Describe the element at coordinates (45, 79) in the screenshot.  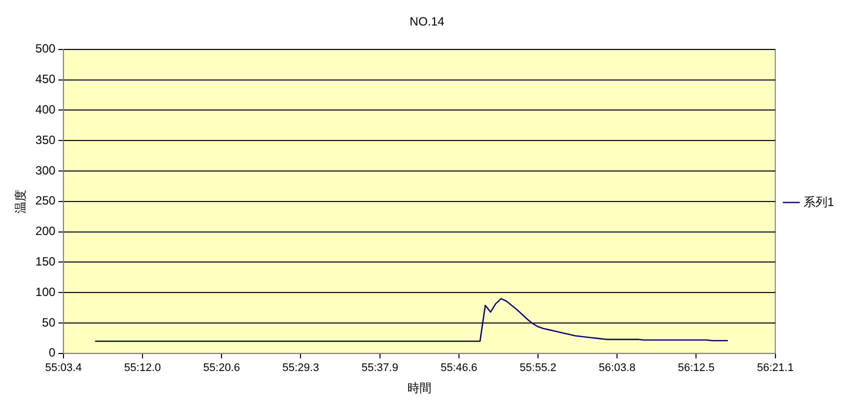
I see `y-tick-label: 450` at that location.